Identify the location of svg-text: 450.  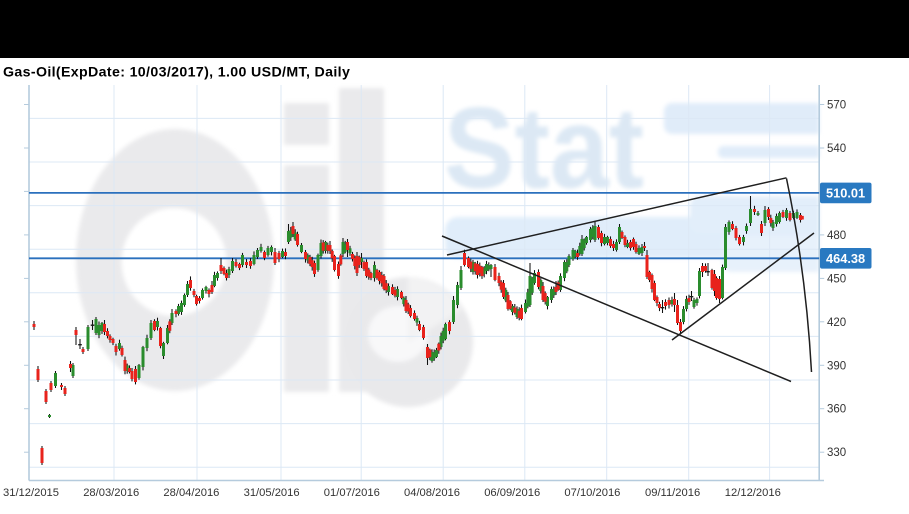
(836, 279).